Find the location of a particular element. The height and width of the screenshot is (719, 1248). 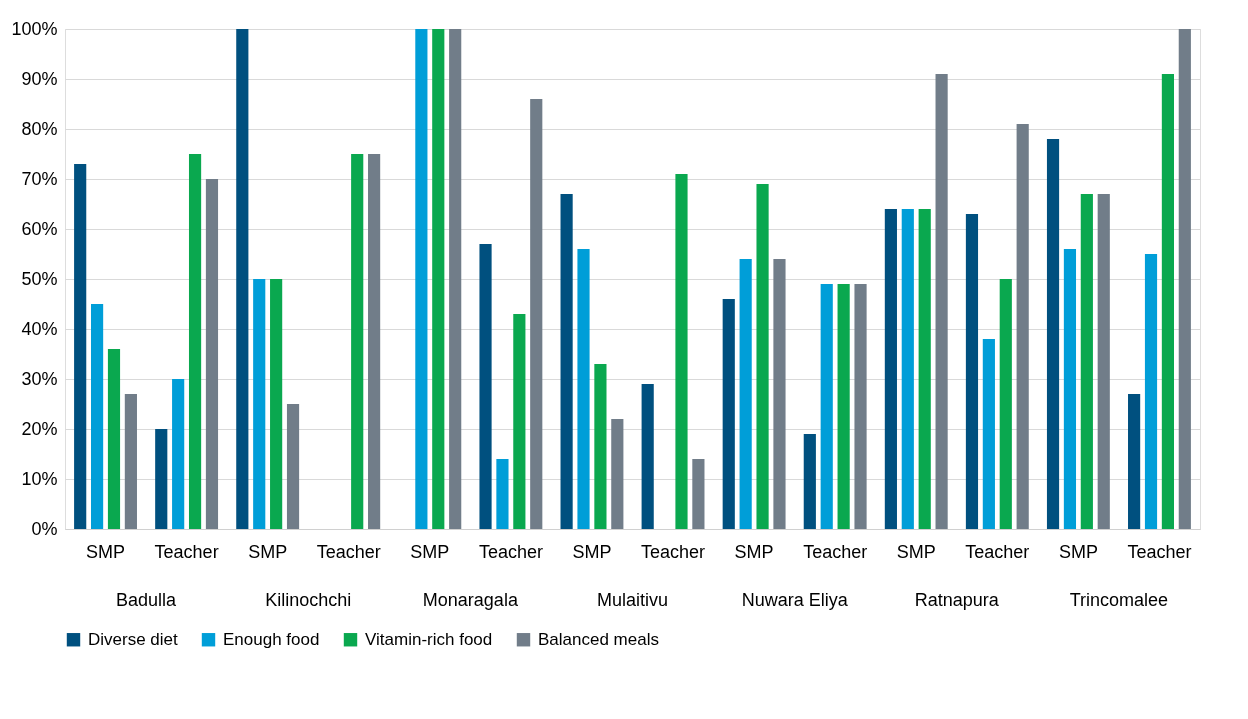

text: Kilinochchi is located at coordinates (308, 600).